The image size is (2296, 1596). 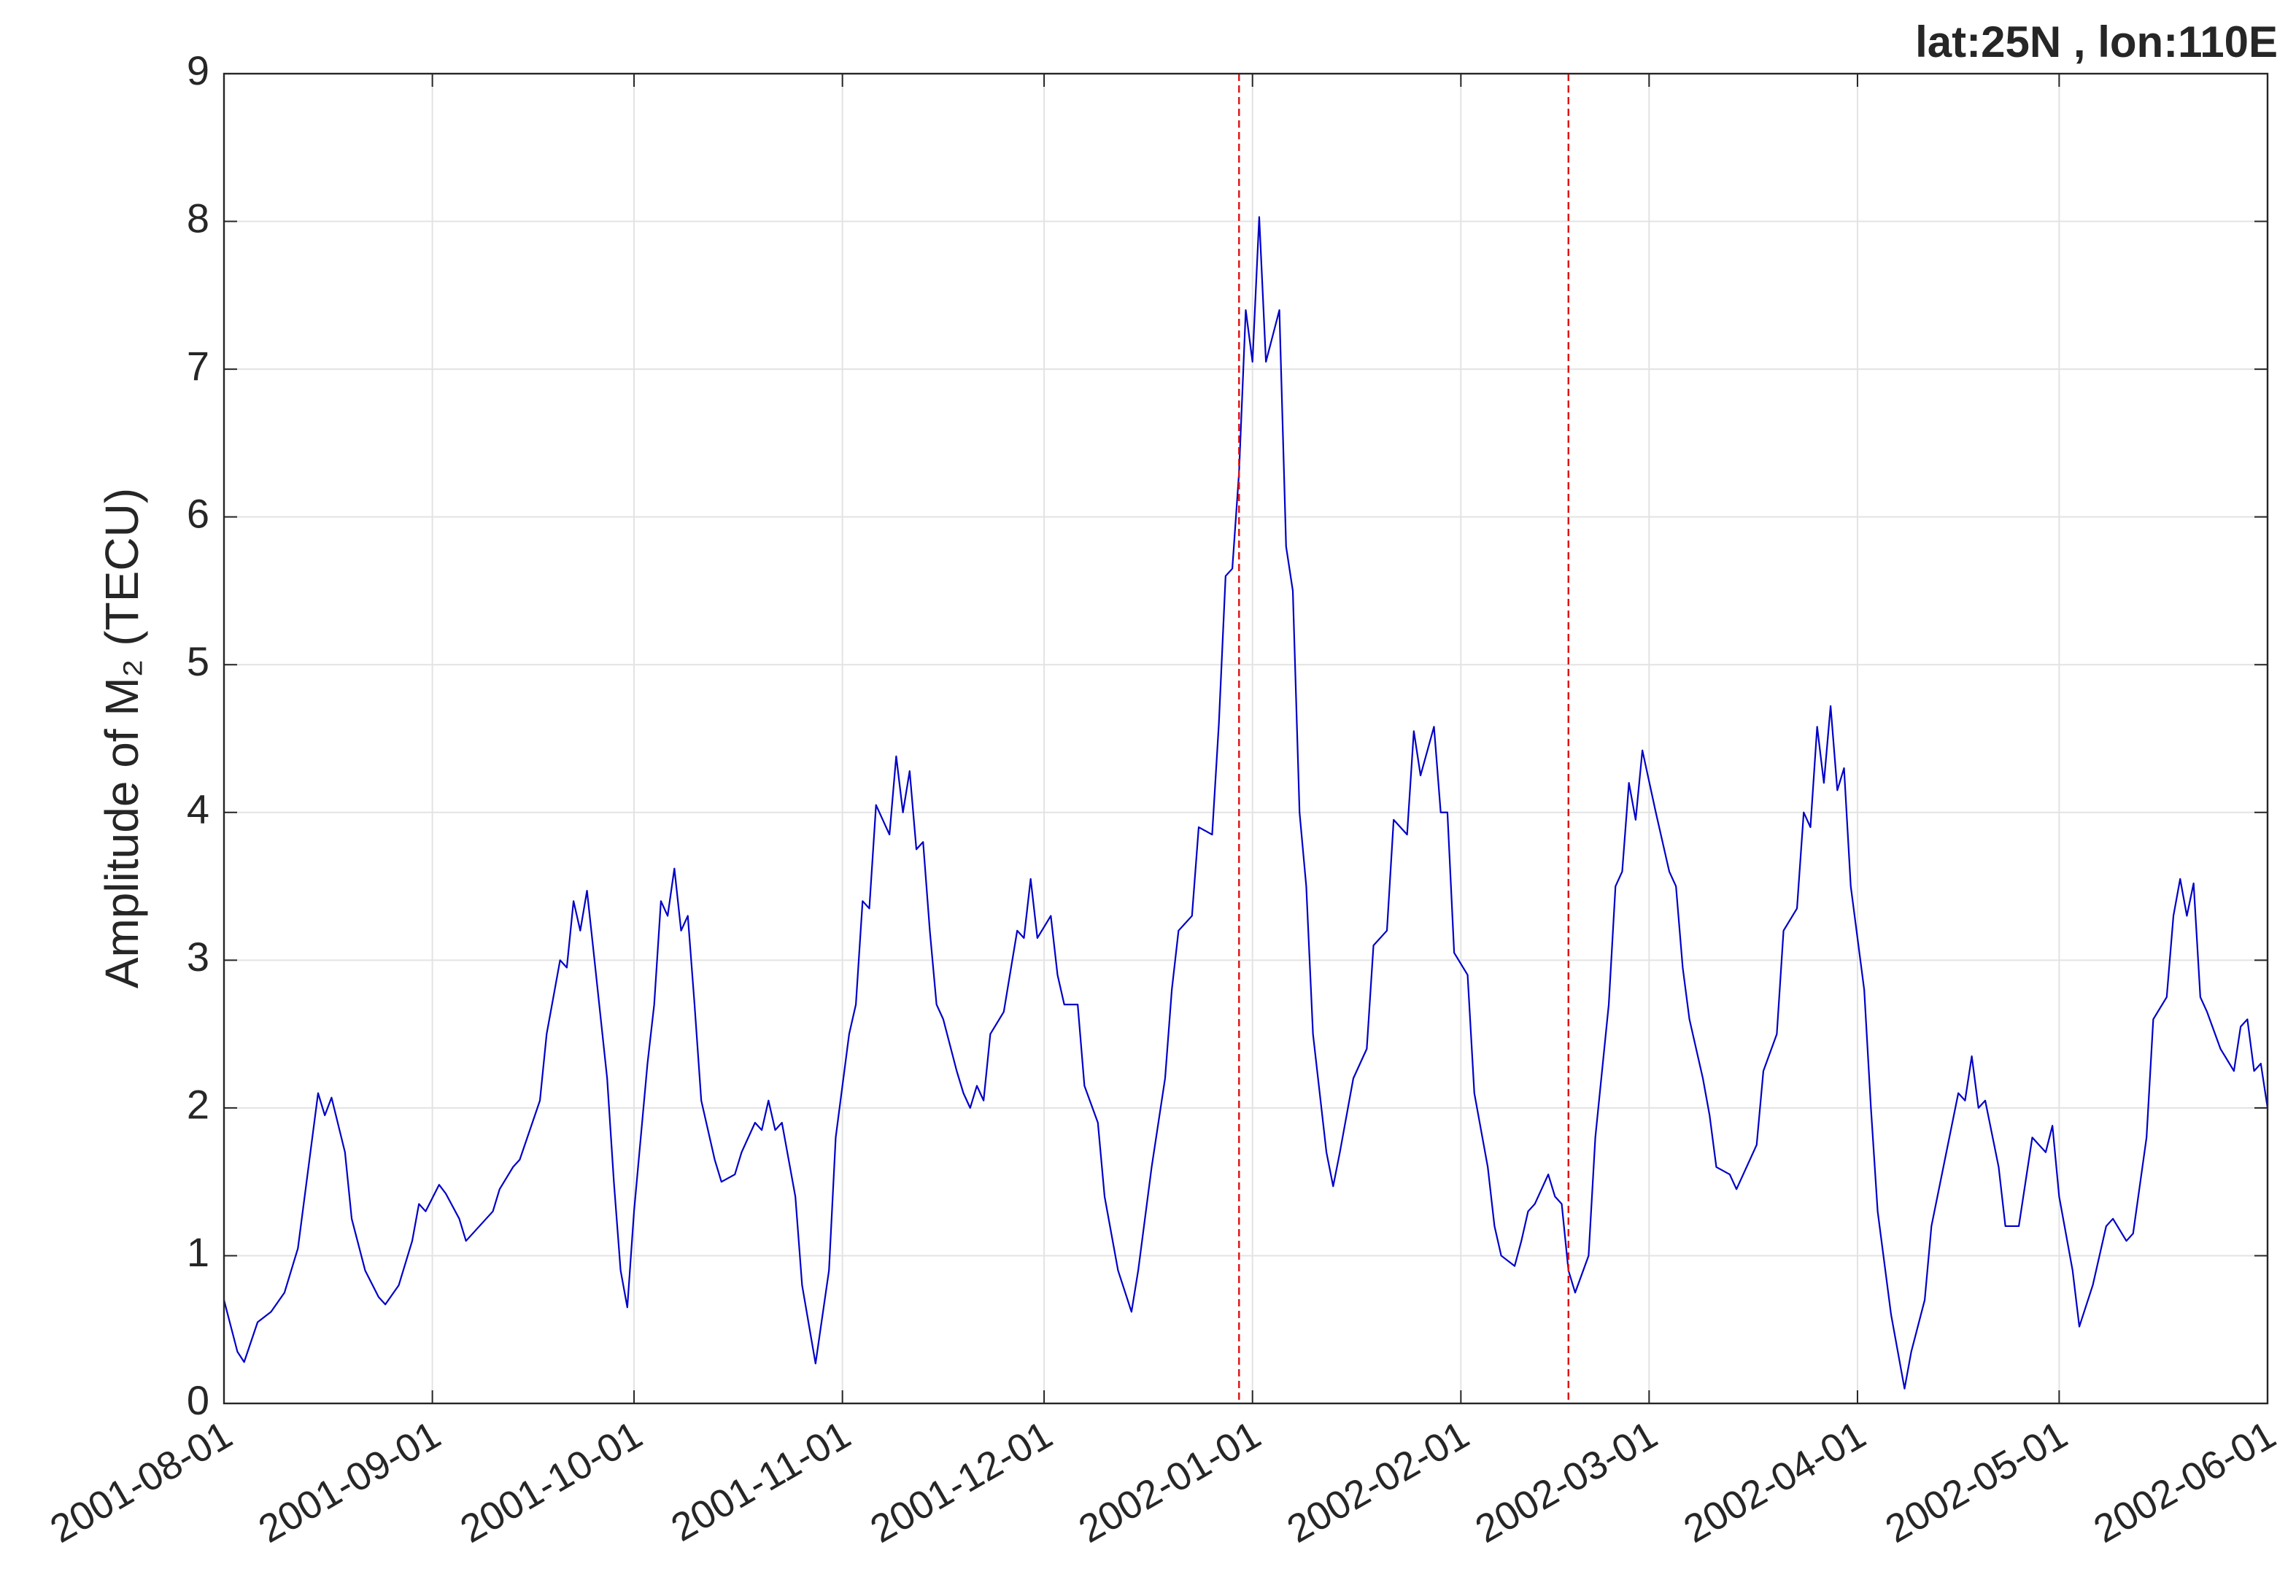 I want to click on y-tick-label: 5, so click(x=198, y=661).